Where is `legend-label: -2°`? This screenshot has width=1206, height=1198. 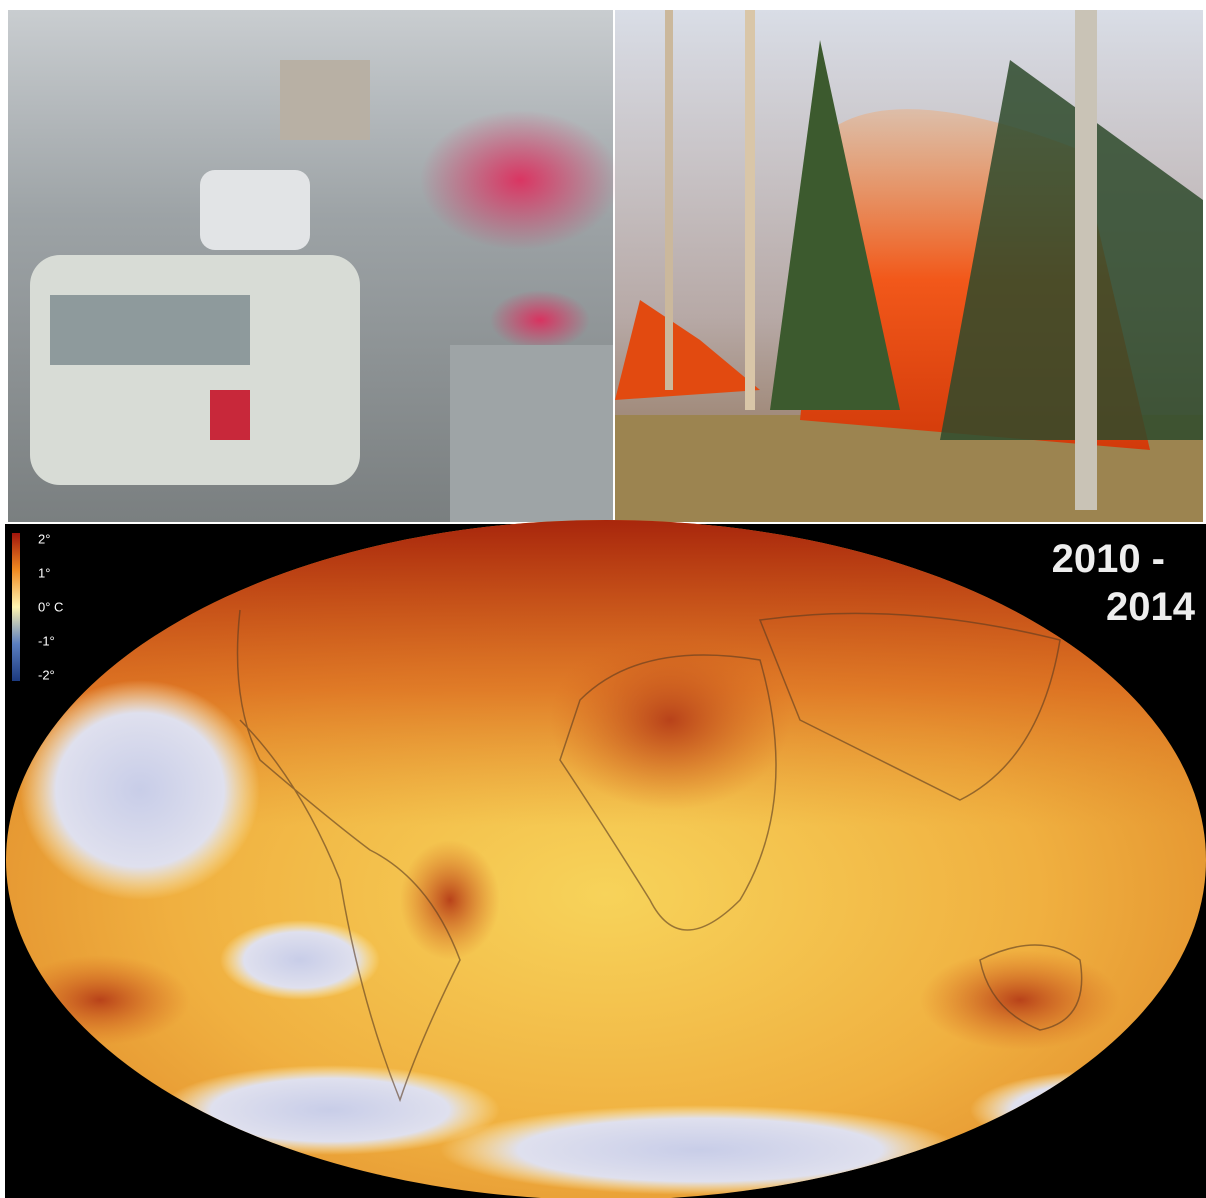 legend-label: -2° is located at coordinates (46, 674).